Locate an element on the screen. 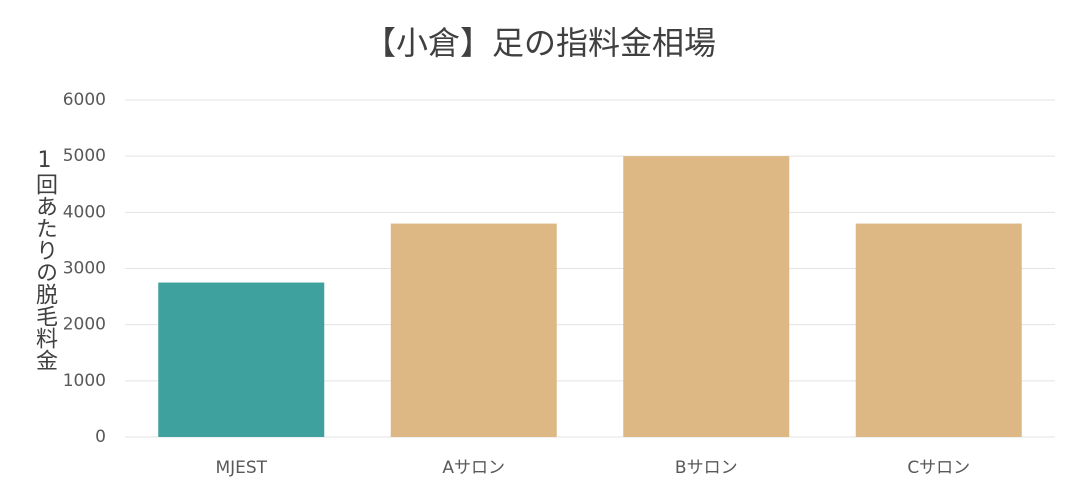 This screenshot has width=1080, height=500. y-tick-label: 5000 is located at coordinates (84, 156).